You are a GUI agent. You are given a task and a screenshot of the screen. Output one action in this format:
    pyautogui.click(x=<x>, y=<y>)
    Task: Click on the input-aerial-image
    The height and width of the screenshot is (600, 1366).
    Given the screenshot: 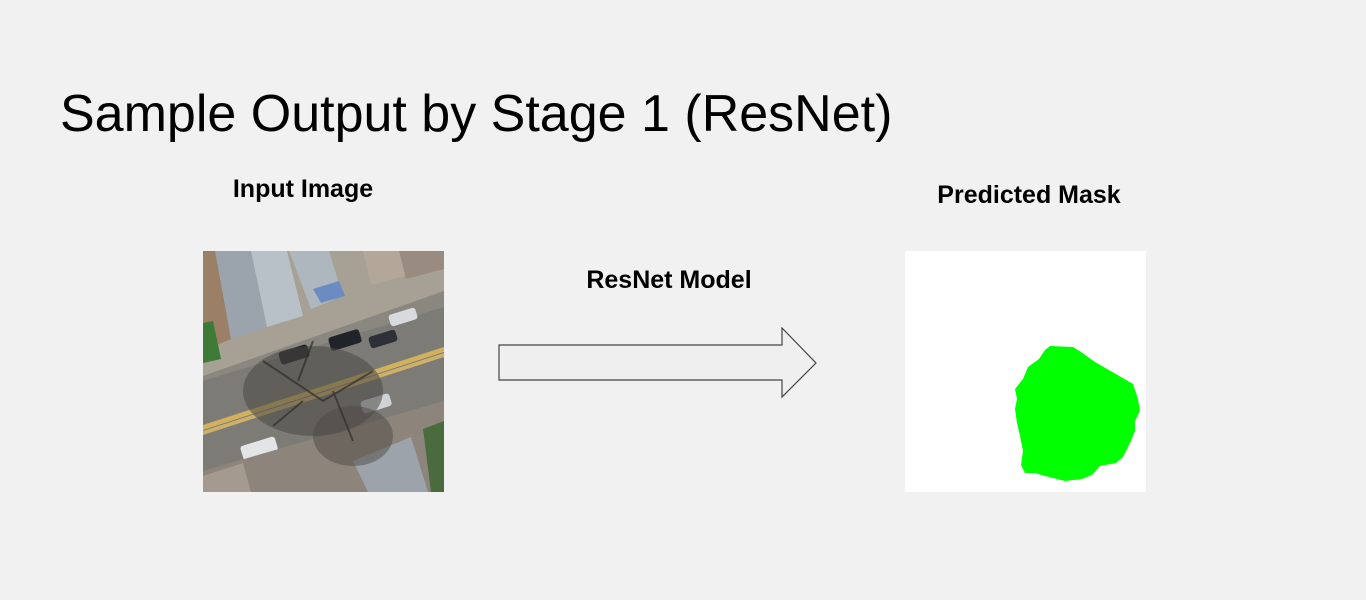 What is the action you would take?
    pyautogui.click(x=323, y=371)
    